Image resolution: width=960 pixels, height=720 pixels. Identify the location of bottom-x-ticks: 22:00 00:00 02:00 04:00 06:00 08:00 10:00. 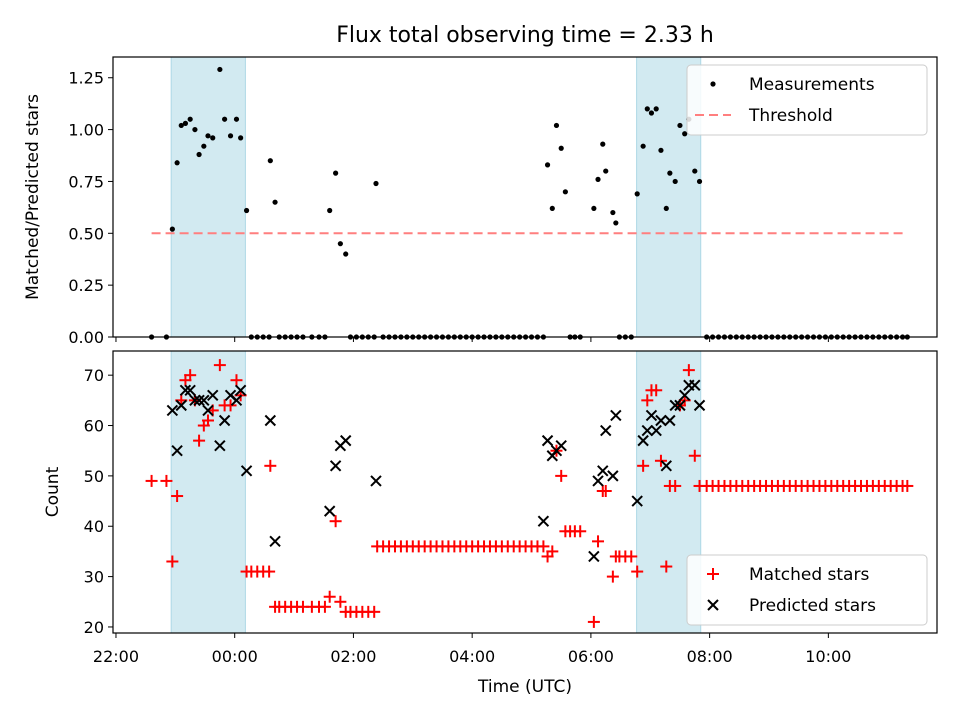
(472, 649).